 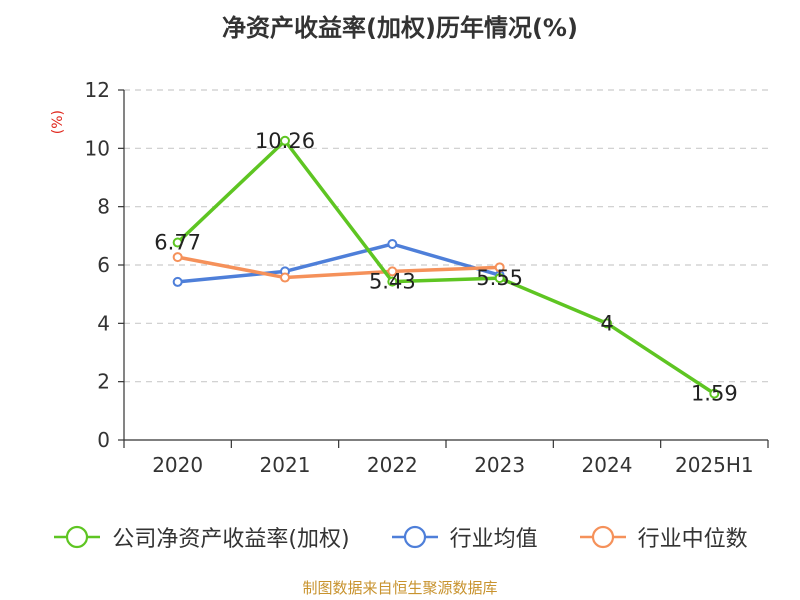 I want to click on y-tick-label: 12, so click(x=97, y=90).